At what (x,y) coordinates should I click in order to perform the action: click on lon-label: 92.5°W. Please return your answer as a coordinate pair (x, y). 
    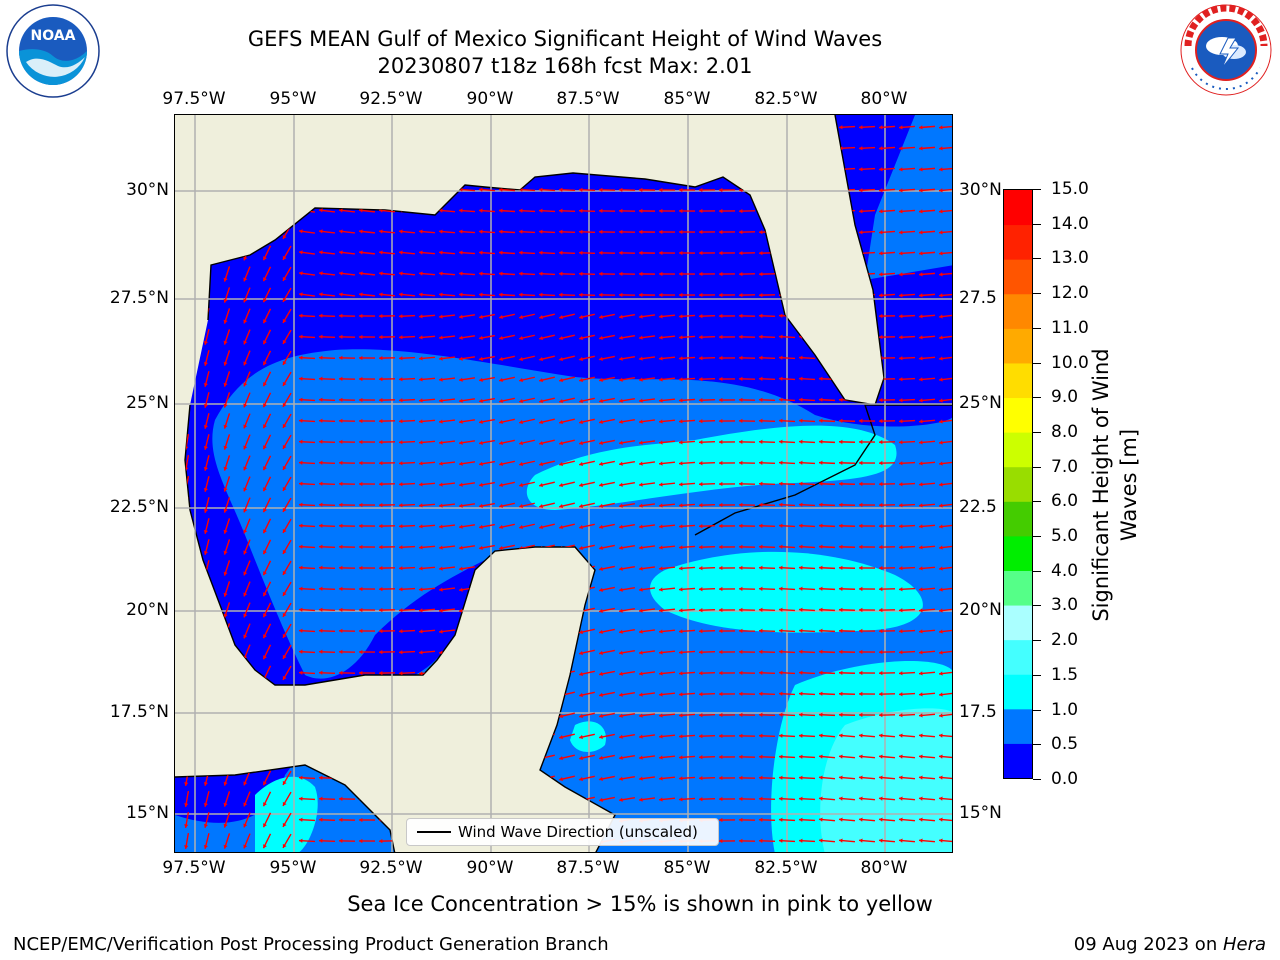
    Looking at the image, I should click on (391, 99).